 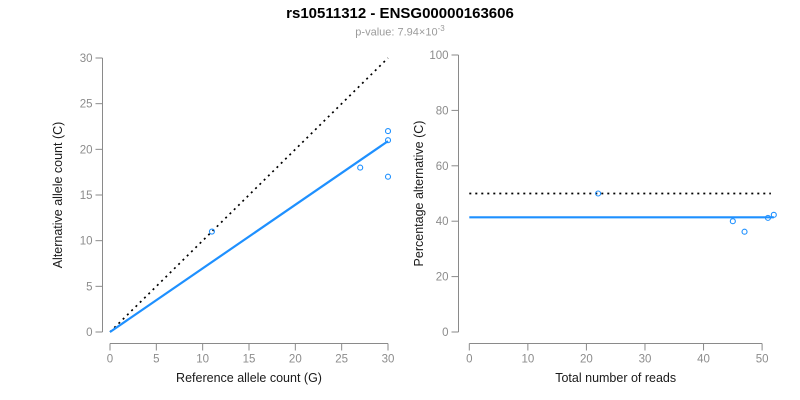 What do you see at coordinates (86, 242) in the screenshot?
I see `y-tick-label: 10` at bounding box center [86, 242].